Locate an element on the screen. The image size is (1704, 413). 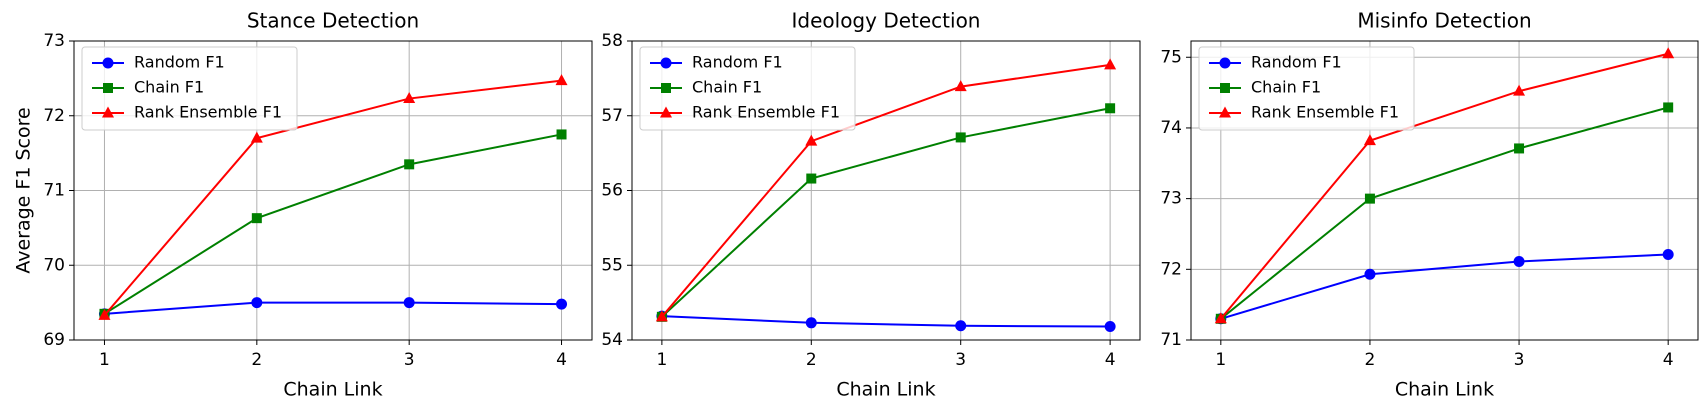
chart-title: Ideology Detection is located at coordinates (886, 21).